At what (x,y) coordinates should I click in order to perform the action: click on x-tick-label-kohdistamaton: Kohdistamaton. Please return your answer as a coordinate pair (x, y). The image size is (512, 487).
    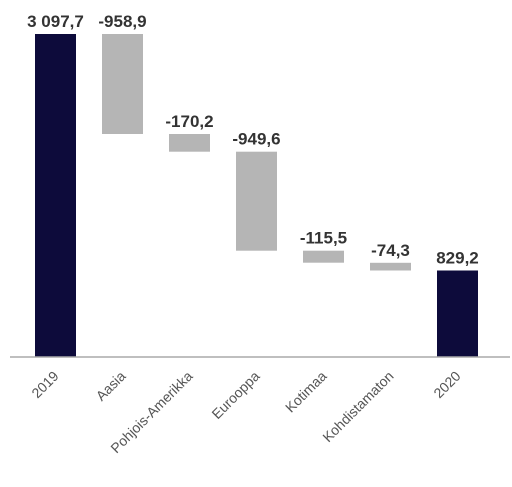
    Looking at the image, I should click on (357, 406).